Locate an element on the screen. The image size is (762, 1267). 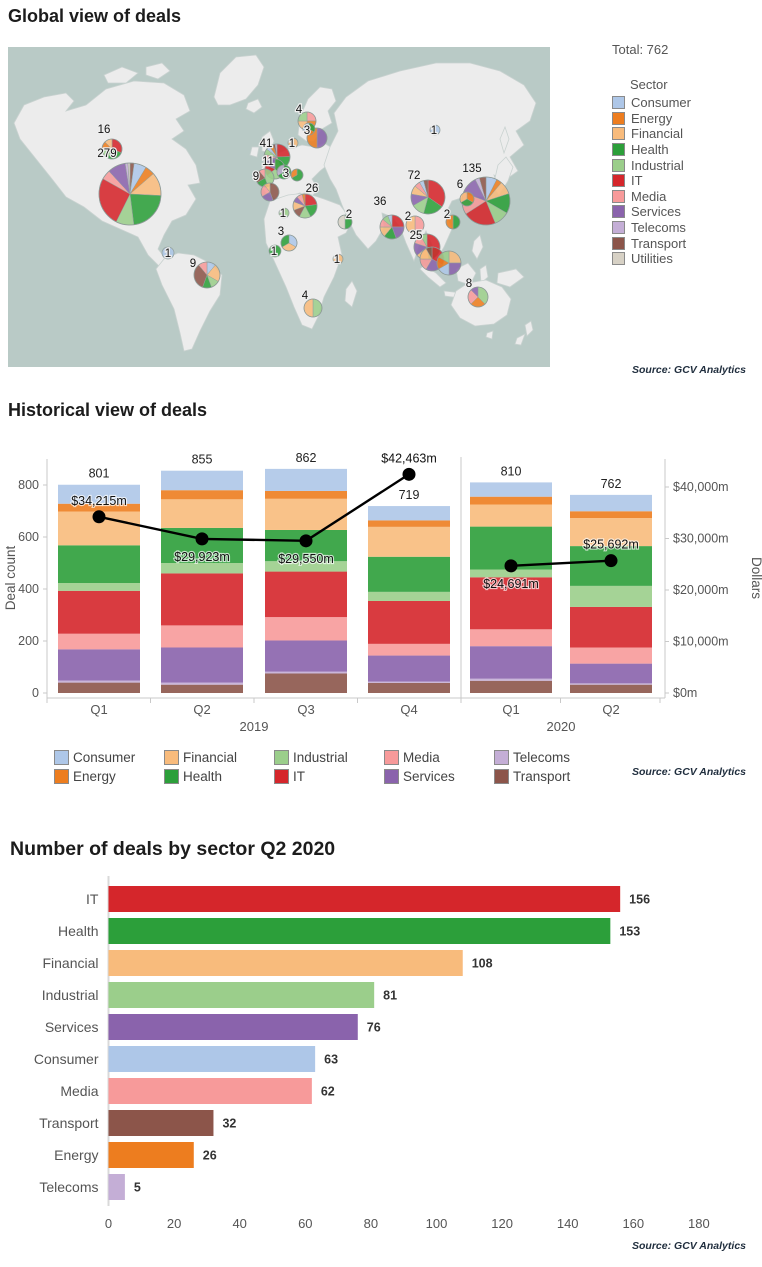
hist-legend-item-energy: Energy is located at coordinates (109, 776).